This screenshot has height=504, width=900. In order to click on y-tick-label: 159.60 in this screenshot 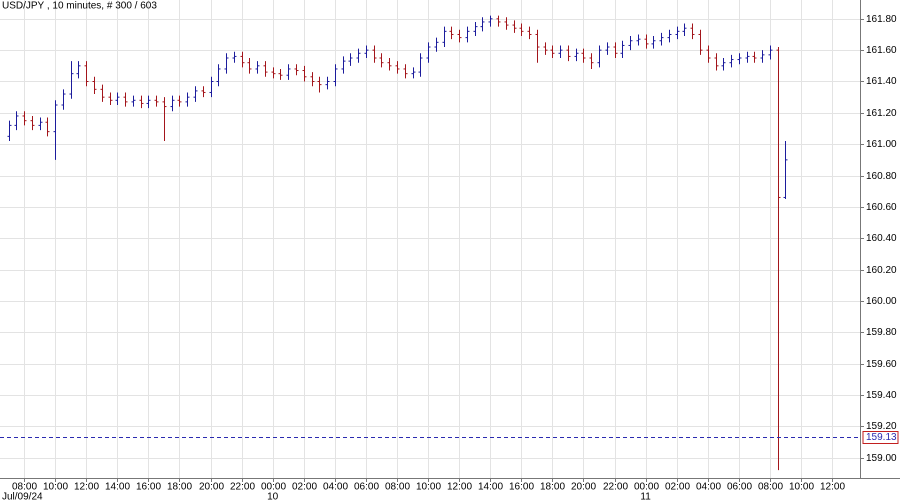, I will do `click(881, 364)`.